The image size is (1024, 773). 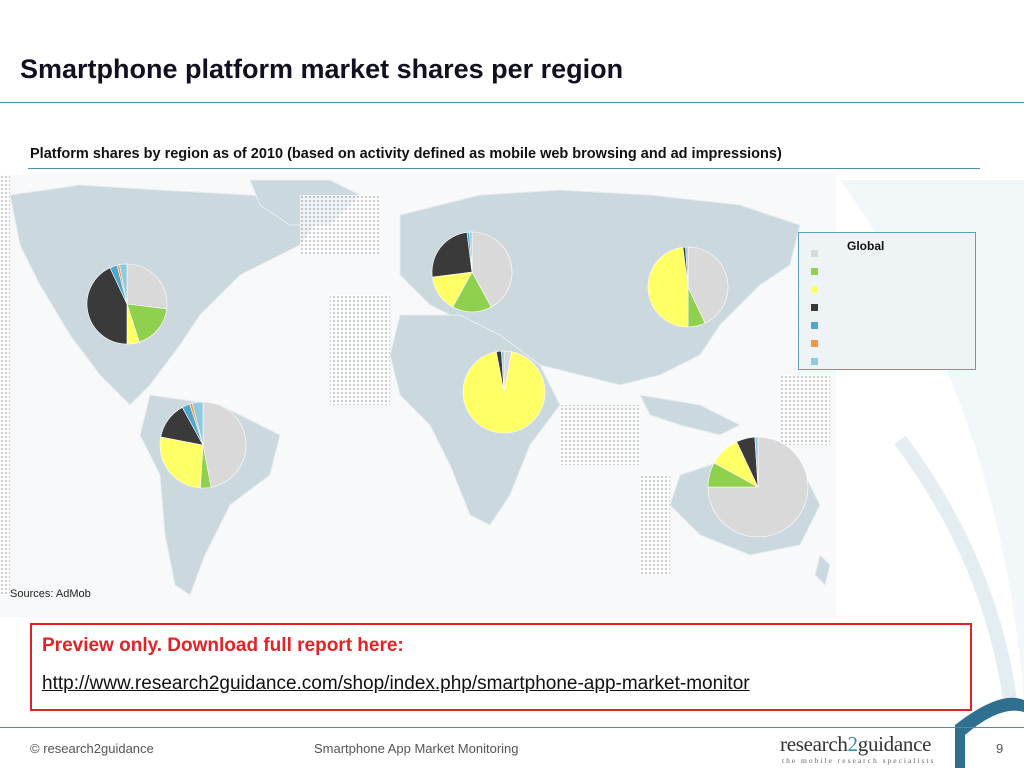 I want to click on logo-wordmark: research2guidance, so click(x=856, y=744).